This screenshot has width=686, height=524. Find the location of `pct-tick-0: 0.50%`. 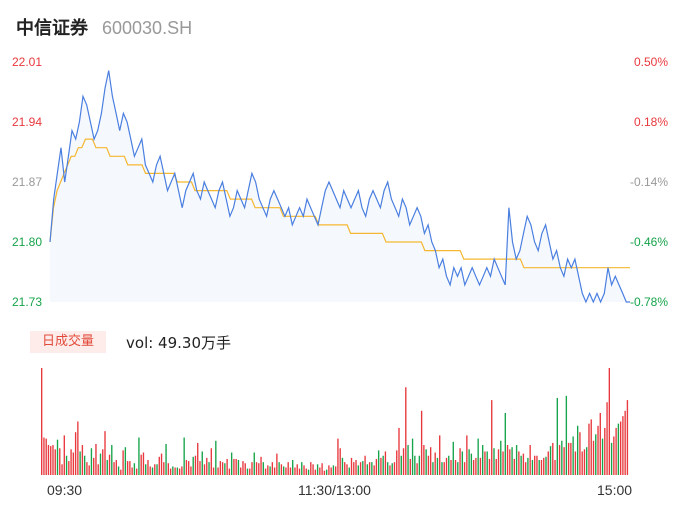

pct-tick-0: 0.50% is located at coordinates (650, 62).